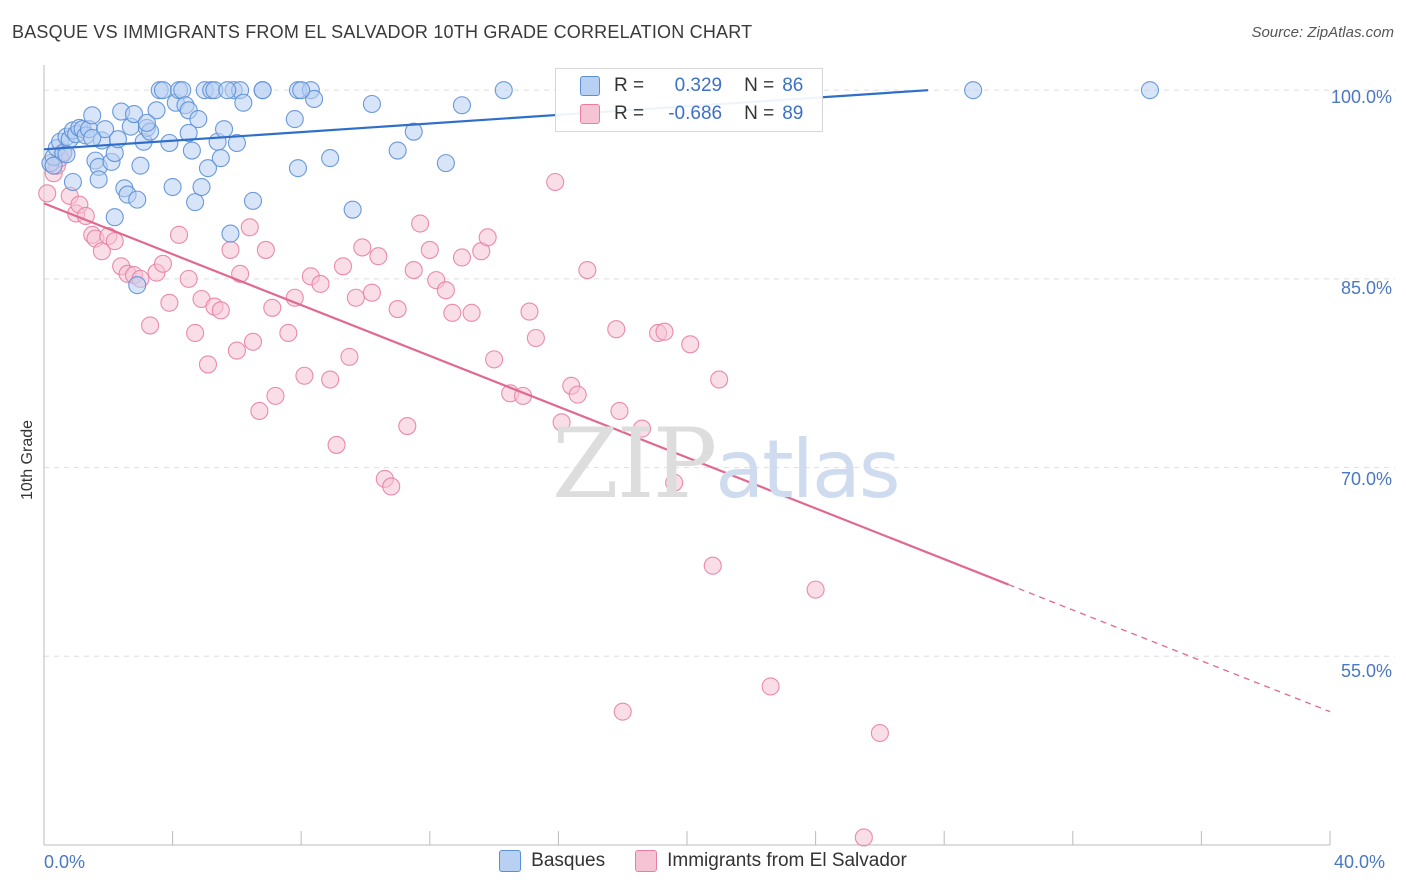 The height and width of the screenshot is (892, 1406). I want to click on series-legend: Basques Immigrants from El Salvador, so click(703, 861).